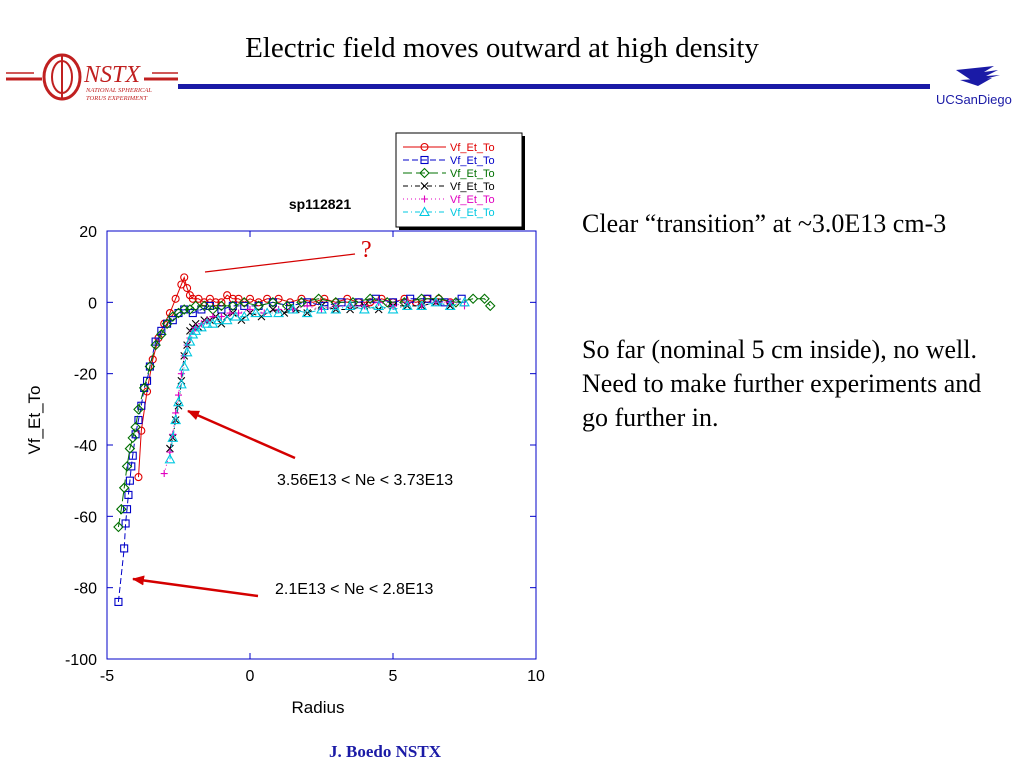 The width and height of the screenshot is (1024, 768). Describe the element at coordinates (393, 676) in the screenshot. I see `x-tick-label: 5` at that location.